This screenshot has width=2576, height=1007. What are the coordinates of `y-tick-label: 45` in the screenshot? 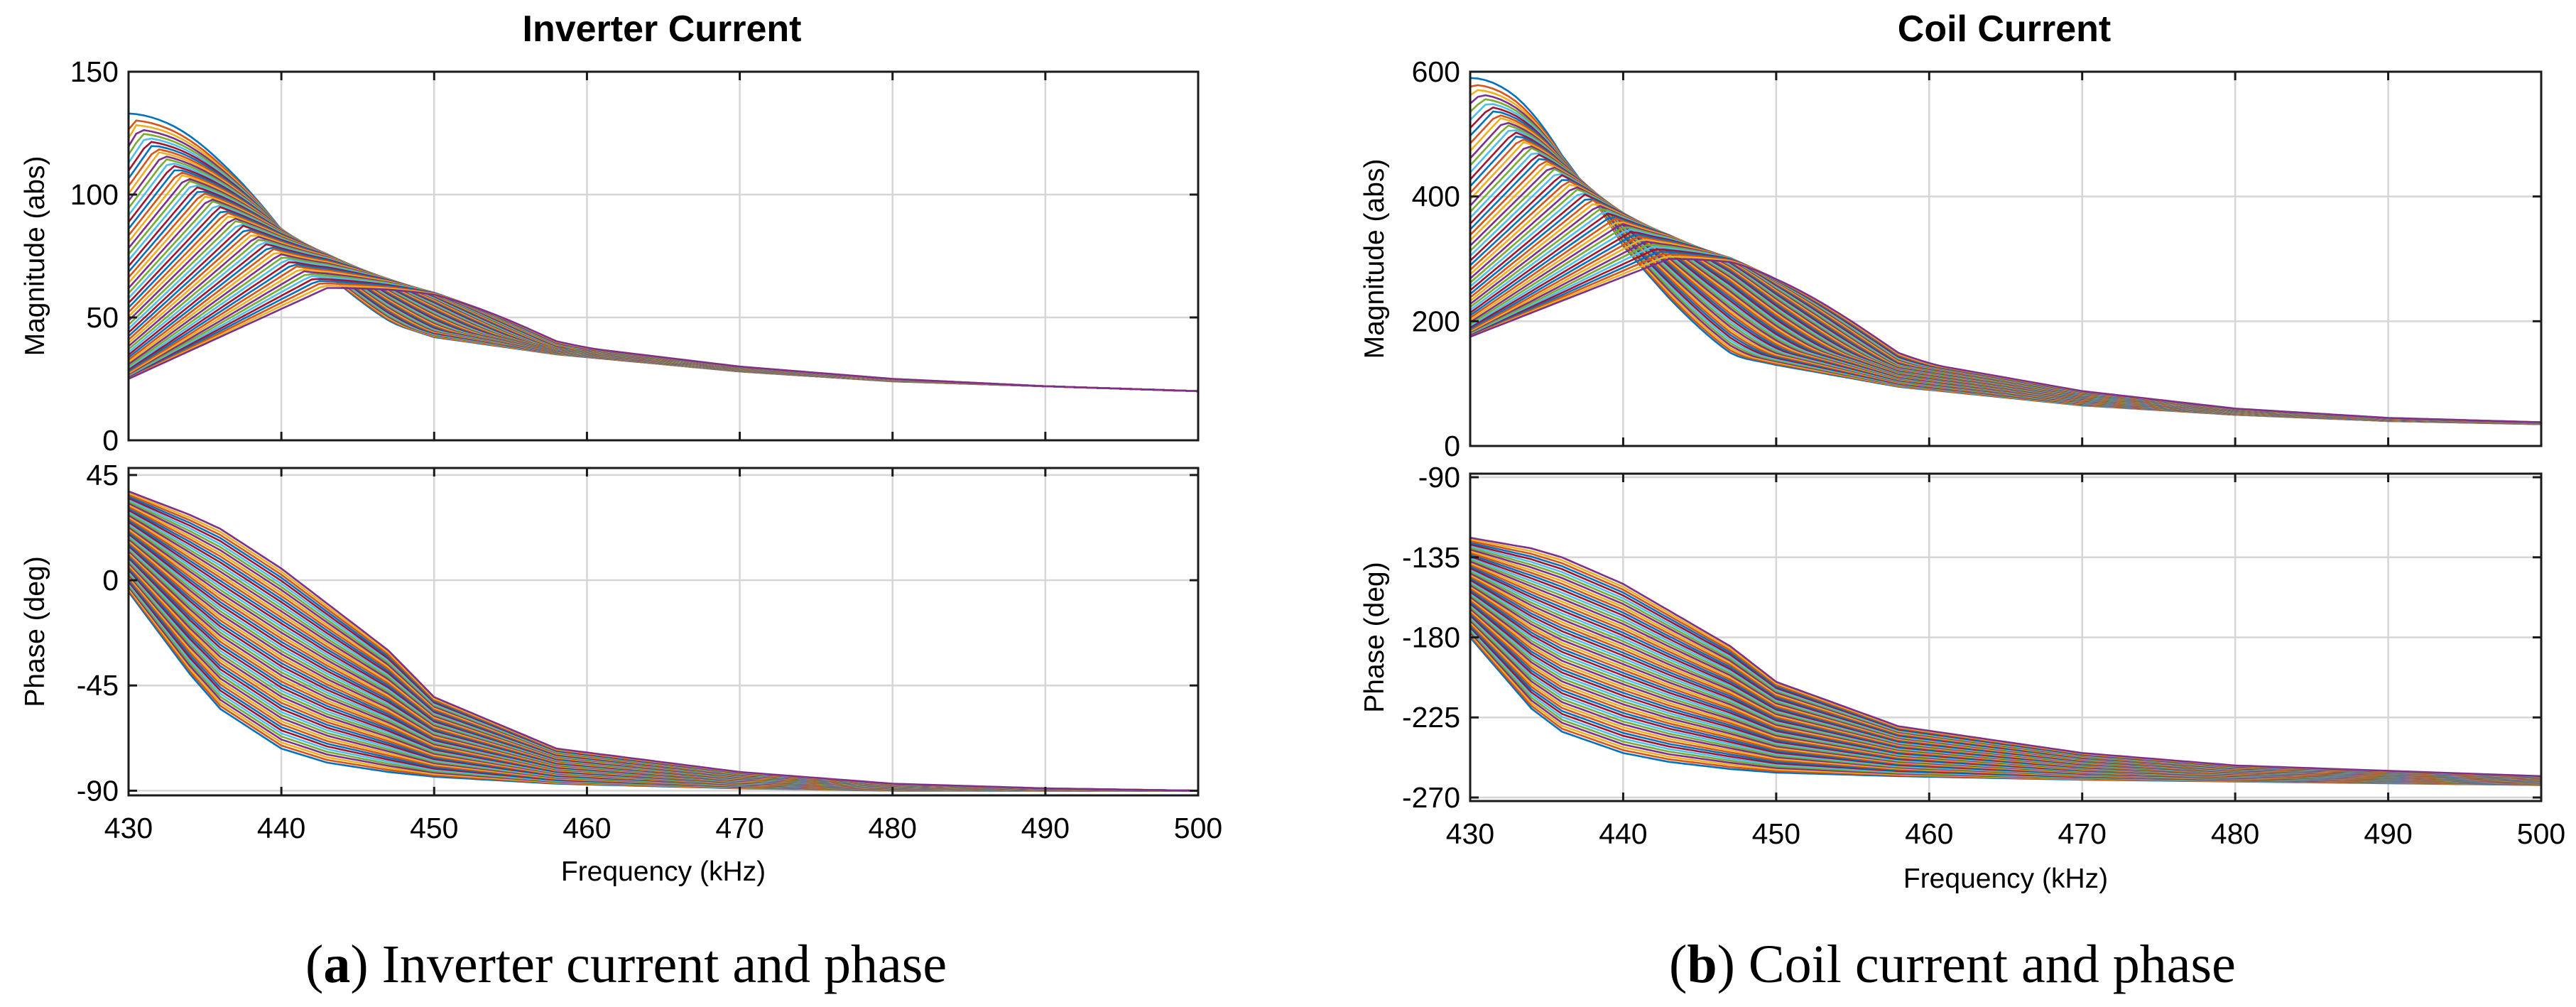 It's located at (103, 475).